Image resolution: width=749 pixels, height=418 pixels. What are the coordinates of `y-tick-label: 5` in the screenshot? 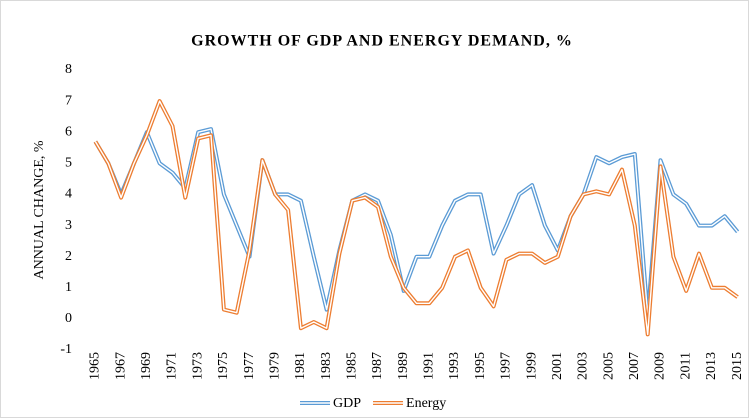 It's located at (68, 163).